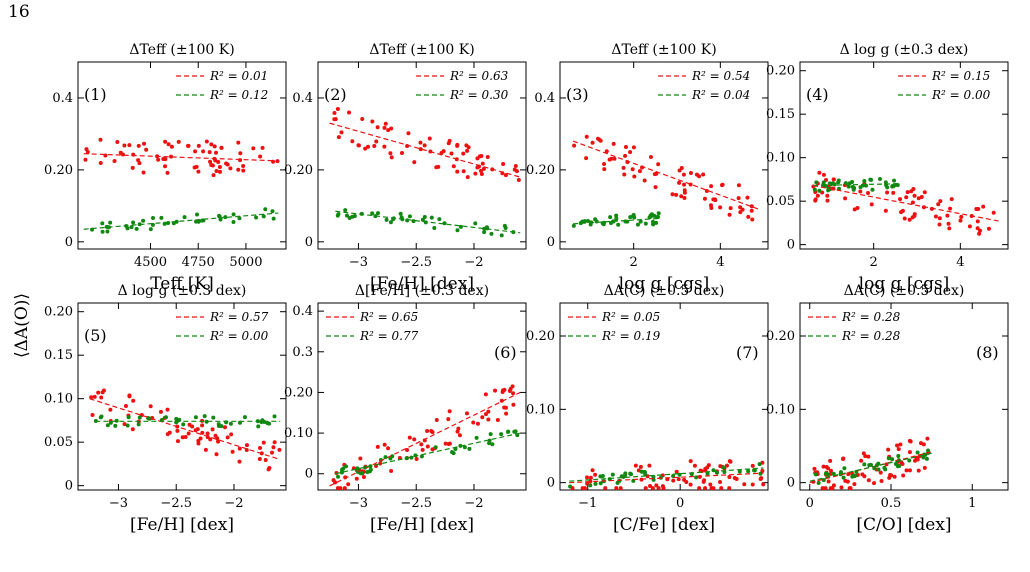 The image size is (1030, 572). What do you see at coordinates (856, 185) in the screenshot?
I see `green-fit-line` at bounding box center [856, 185].